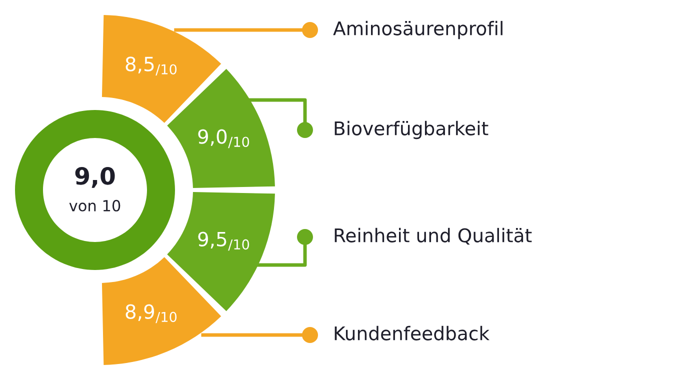 This screenshot has width=682, height=380. I want to click on text: 9,0, so click(95, 177).